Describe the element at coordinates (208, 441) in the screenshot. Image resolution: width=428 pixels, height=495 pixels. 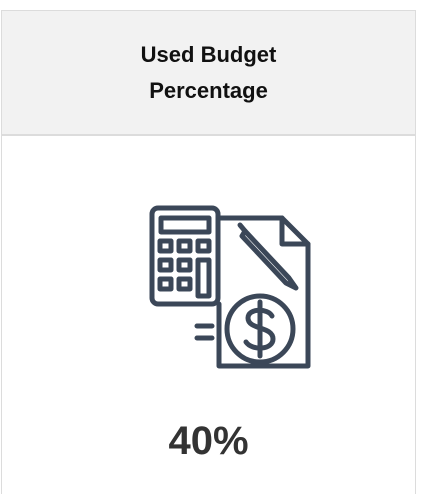
I see `kpi-value: 40%` at that location.